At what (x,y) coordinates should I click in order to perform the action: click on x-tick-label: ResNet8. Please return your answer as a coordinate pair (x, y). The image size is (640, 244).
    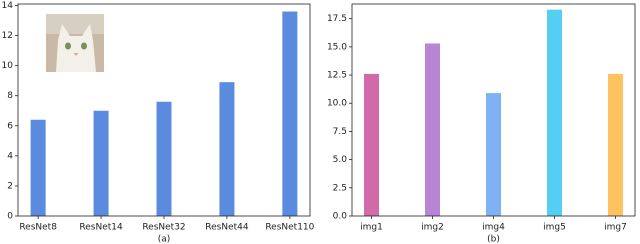
    Looking at the image, I should click on (38, 228).